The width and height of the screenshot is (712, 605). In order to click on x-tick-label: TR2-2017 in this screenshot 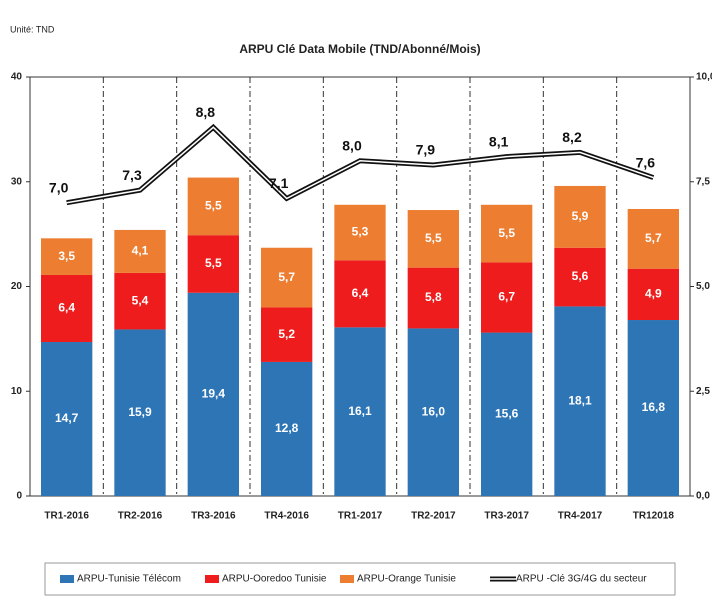, I will do `click(433, 516)`.